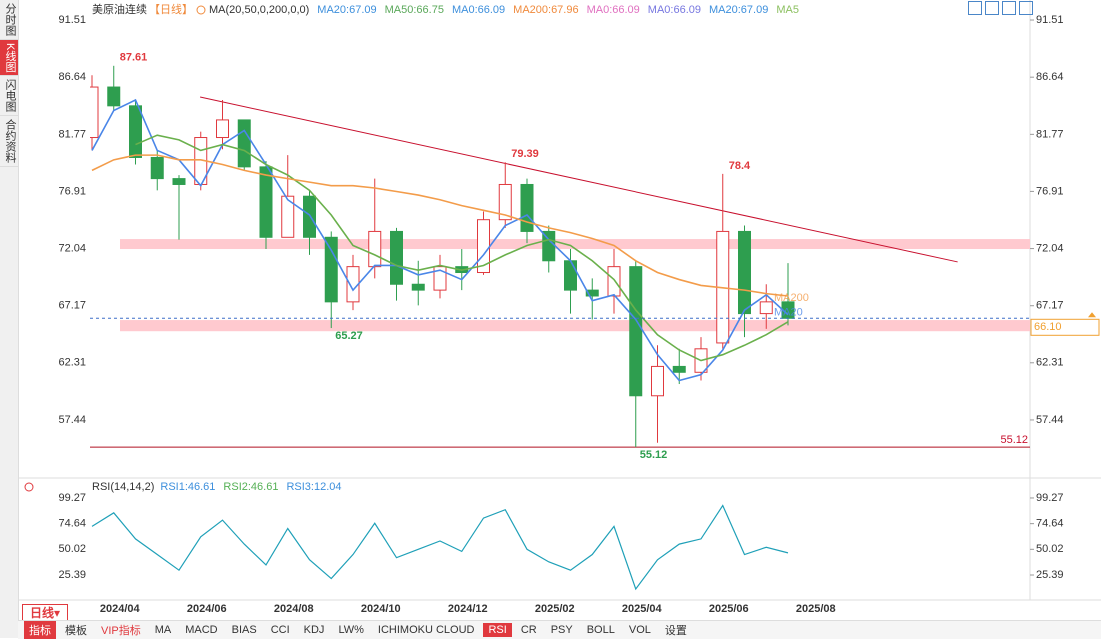 The width and height of the screenshot is (1101, 639). What do you see at coordinates (201, 630) in the screenshot?
I see `indicator-tab: MACD` at bounding box center [201, 630].